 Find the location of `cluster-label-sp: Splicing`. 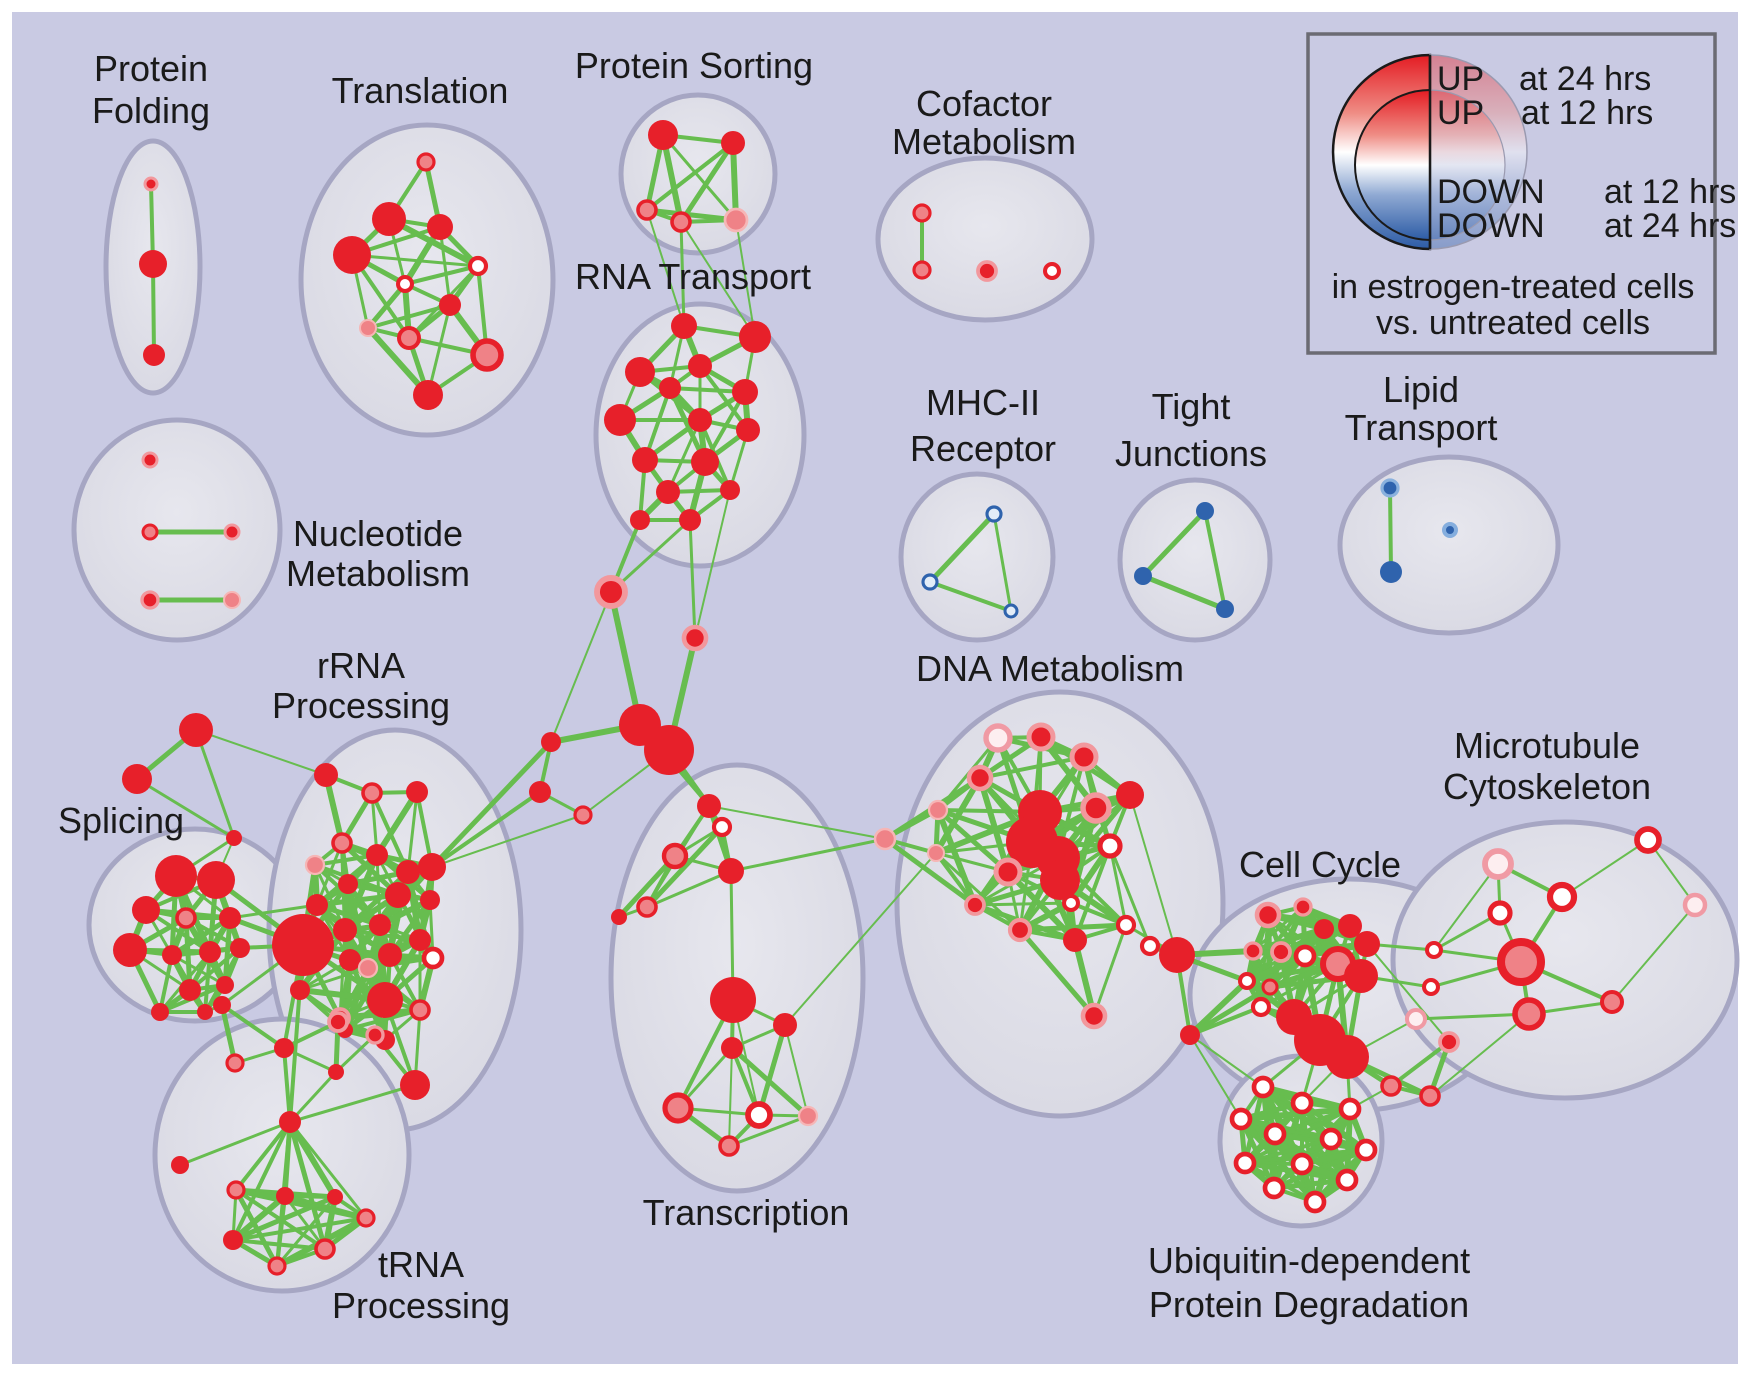

cluster-label-sp: Splicing is located at coordinates (121, 820).